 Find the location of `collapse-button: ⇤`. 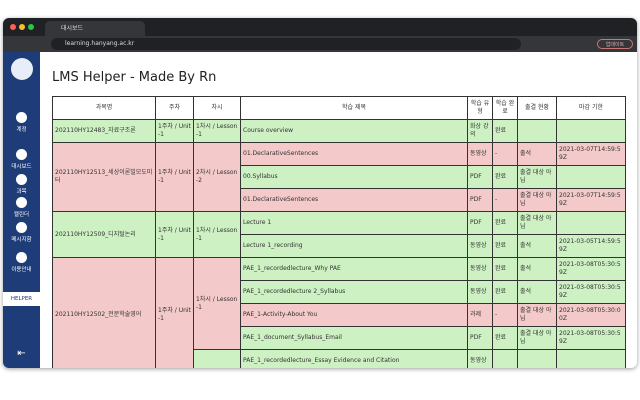

collapse-button: ⇤ is located at coordinates (21, 353).